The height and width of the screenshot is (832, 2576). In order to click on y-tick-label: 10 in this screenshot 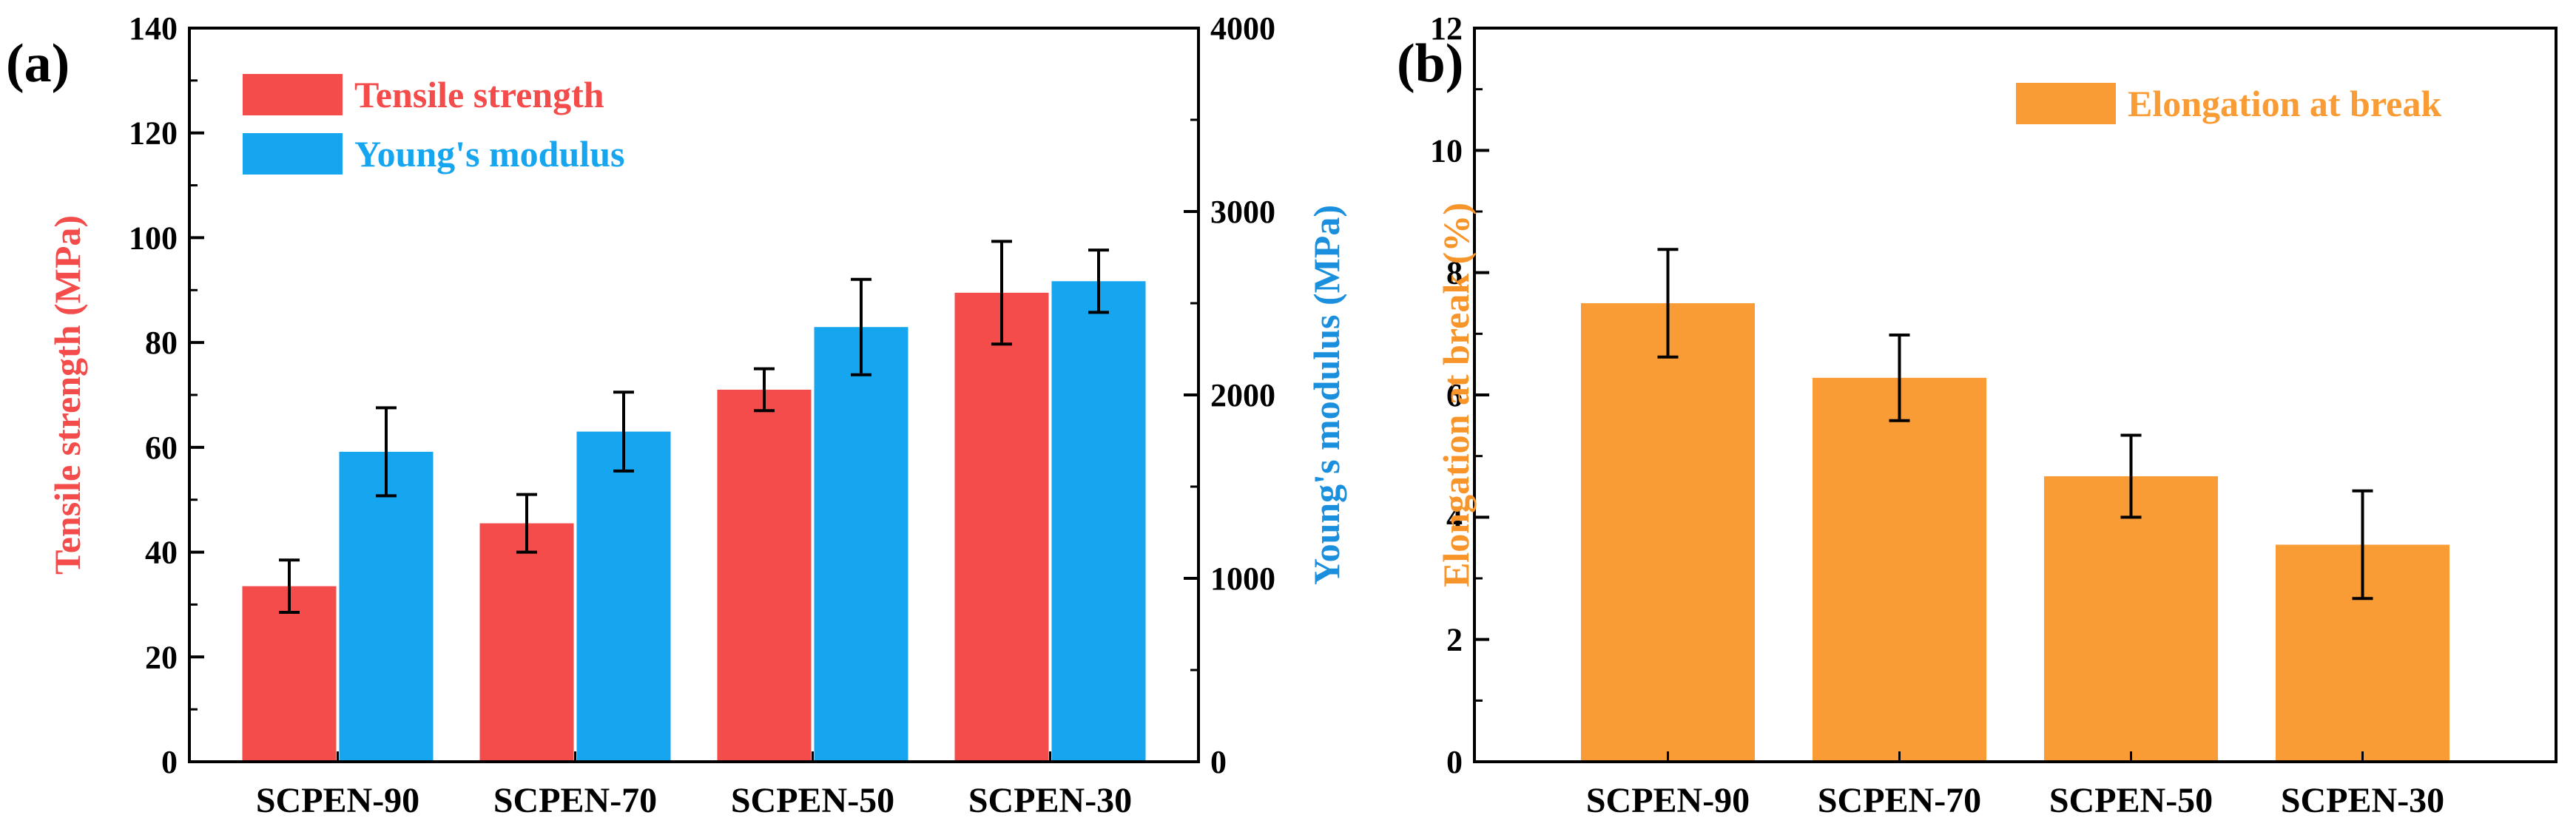, I will do `click(1446, 150)`.